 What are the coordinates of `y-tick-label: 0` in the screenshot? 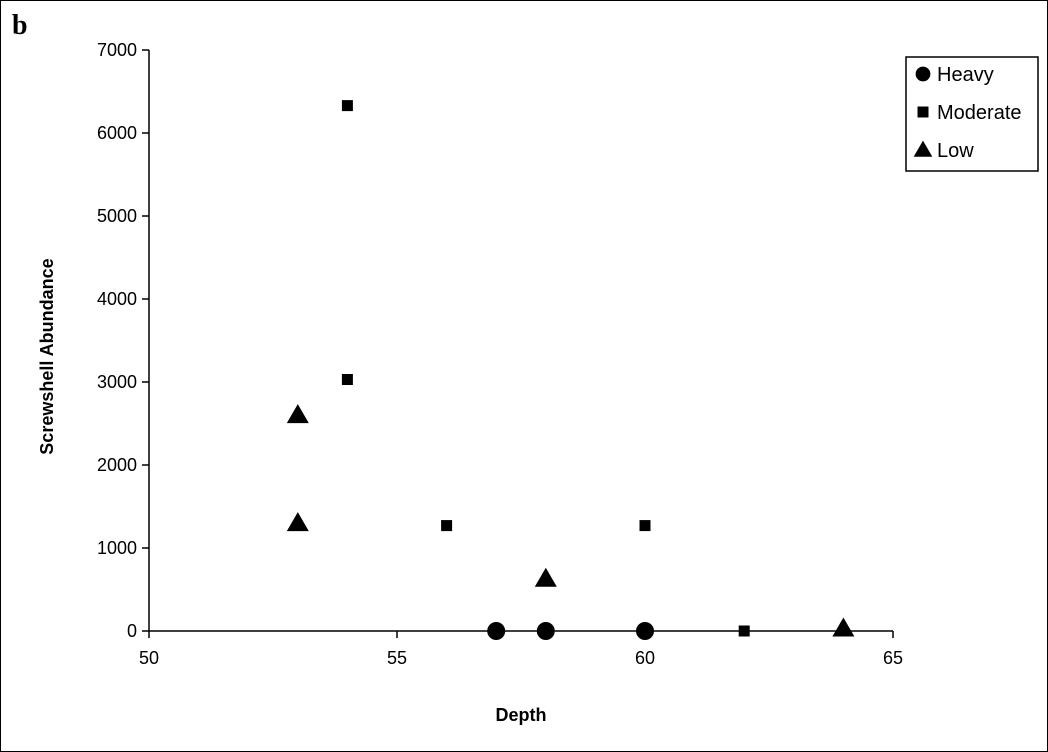 It's located at (132, 631).